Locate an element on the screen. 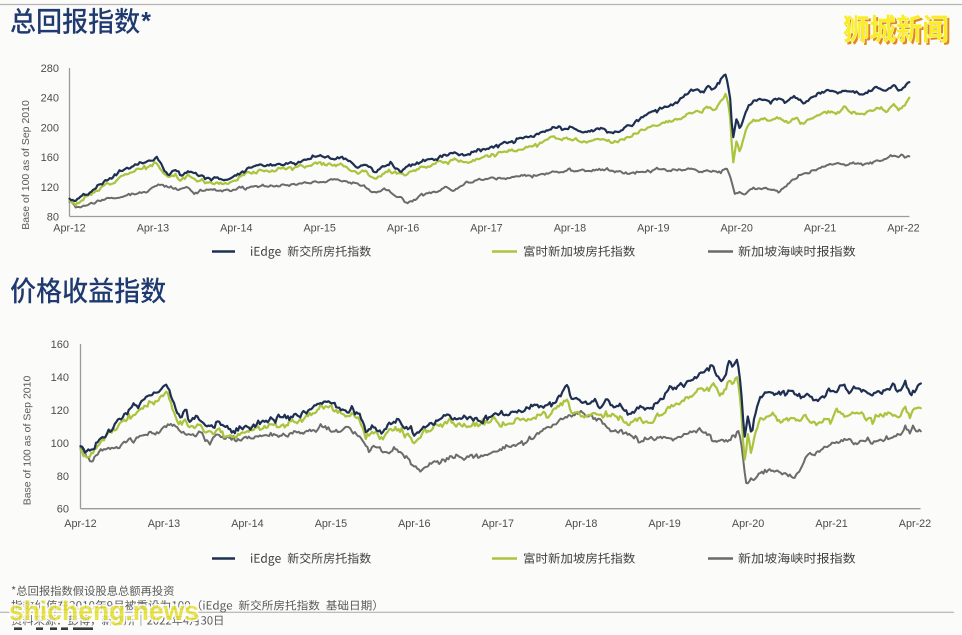 The image size is (962, 635). svg-text: shicheng.news is located at coordinates (104, 611).